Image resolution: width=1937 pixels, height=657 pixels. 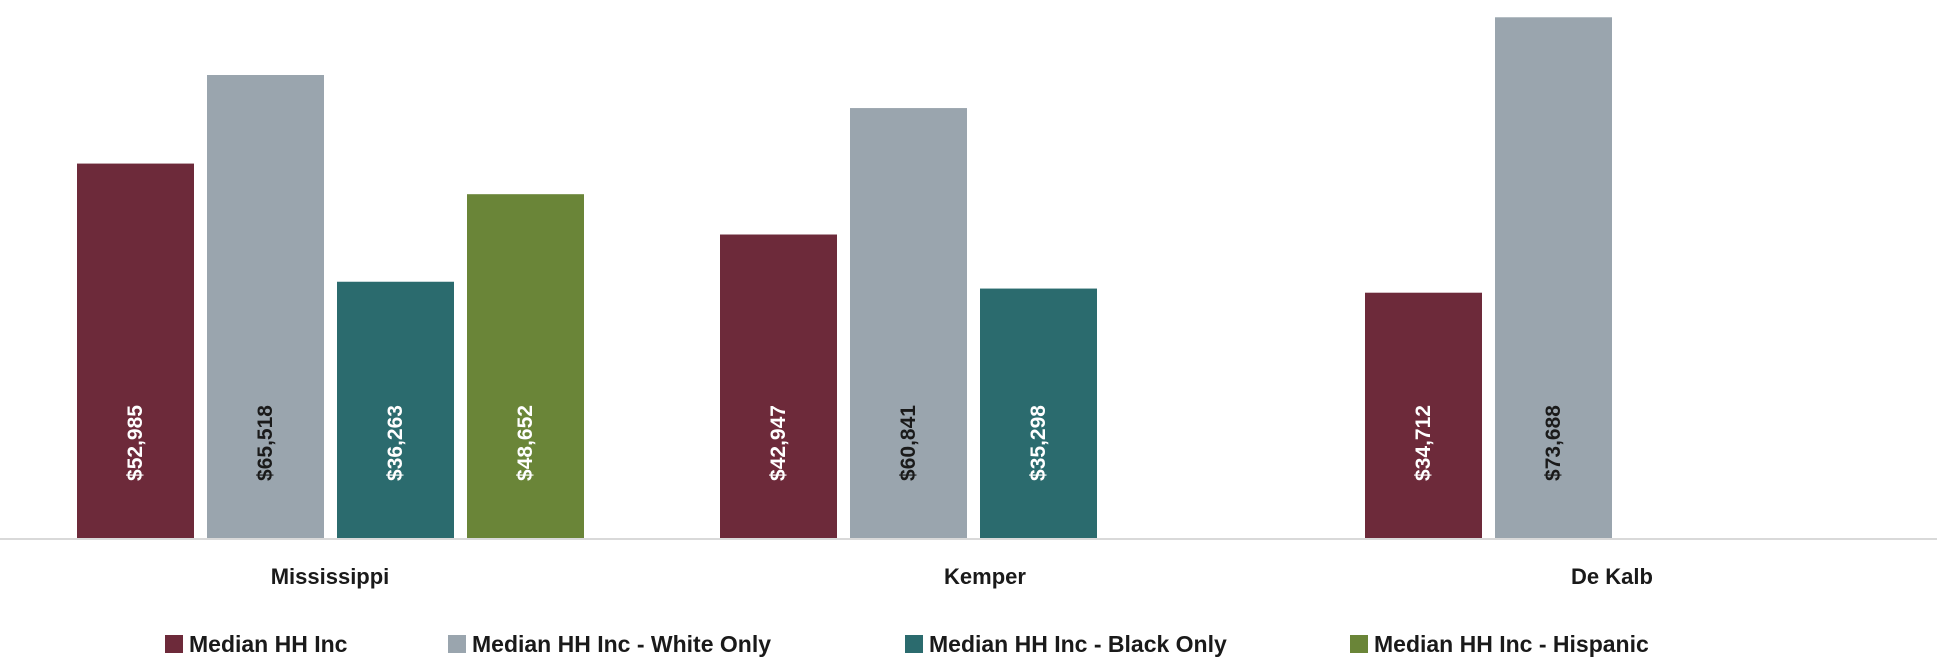 I want to click on bar-mississippi-s1, so click(x=265, y=306).